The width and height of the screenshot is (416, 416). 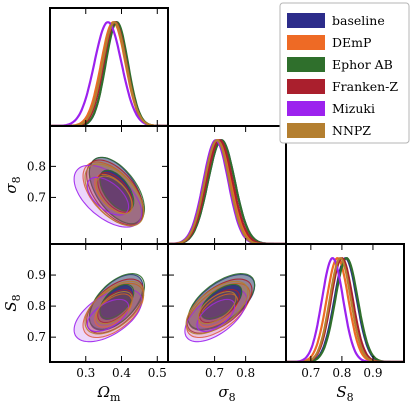 What do you see at coordinates (306, 108) in the screenshot?
I see `legend-swatch-mizuki` at bounding box center [306, 108].